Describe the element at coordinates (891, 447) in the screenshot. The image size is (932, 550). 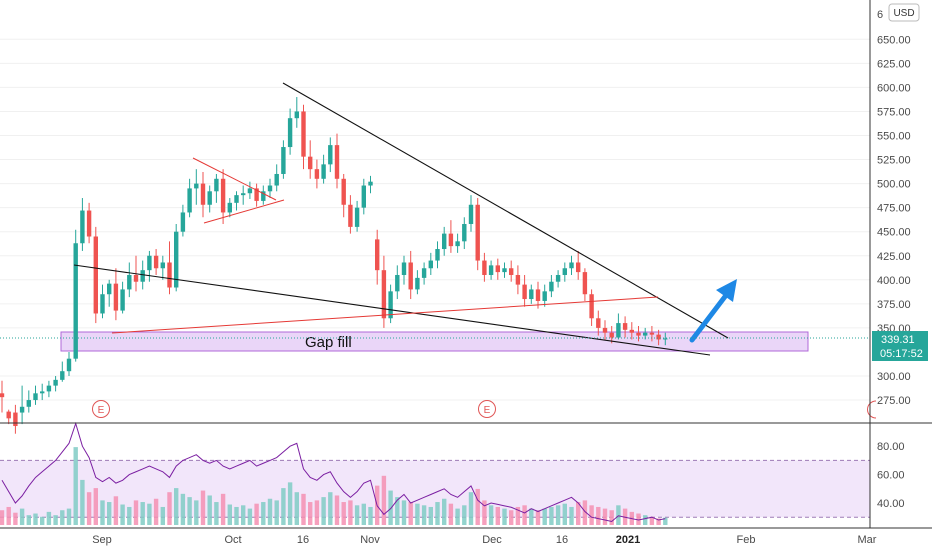
I see `rsi-tick-label: 80.00` at that location.